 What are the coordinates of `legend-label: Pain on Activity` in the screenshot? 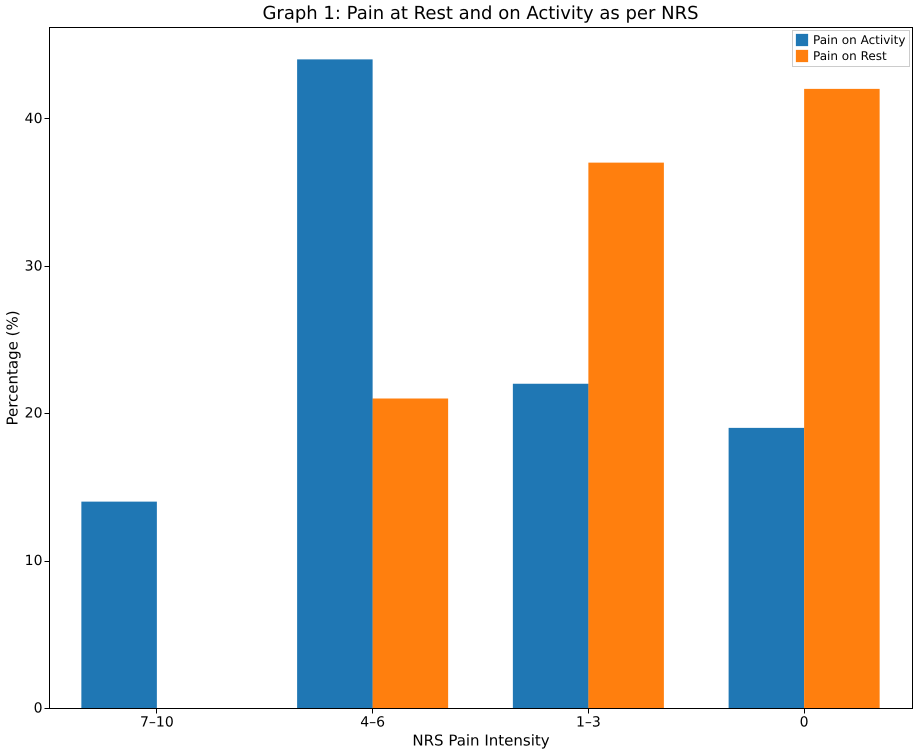 It's located at (859, 40).